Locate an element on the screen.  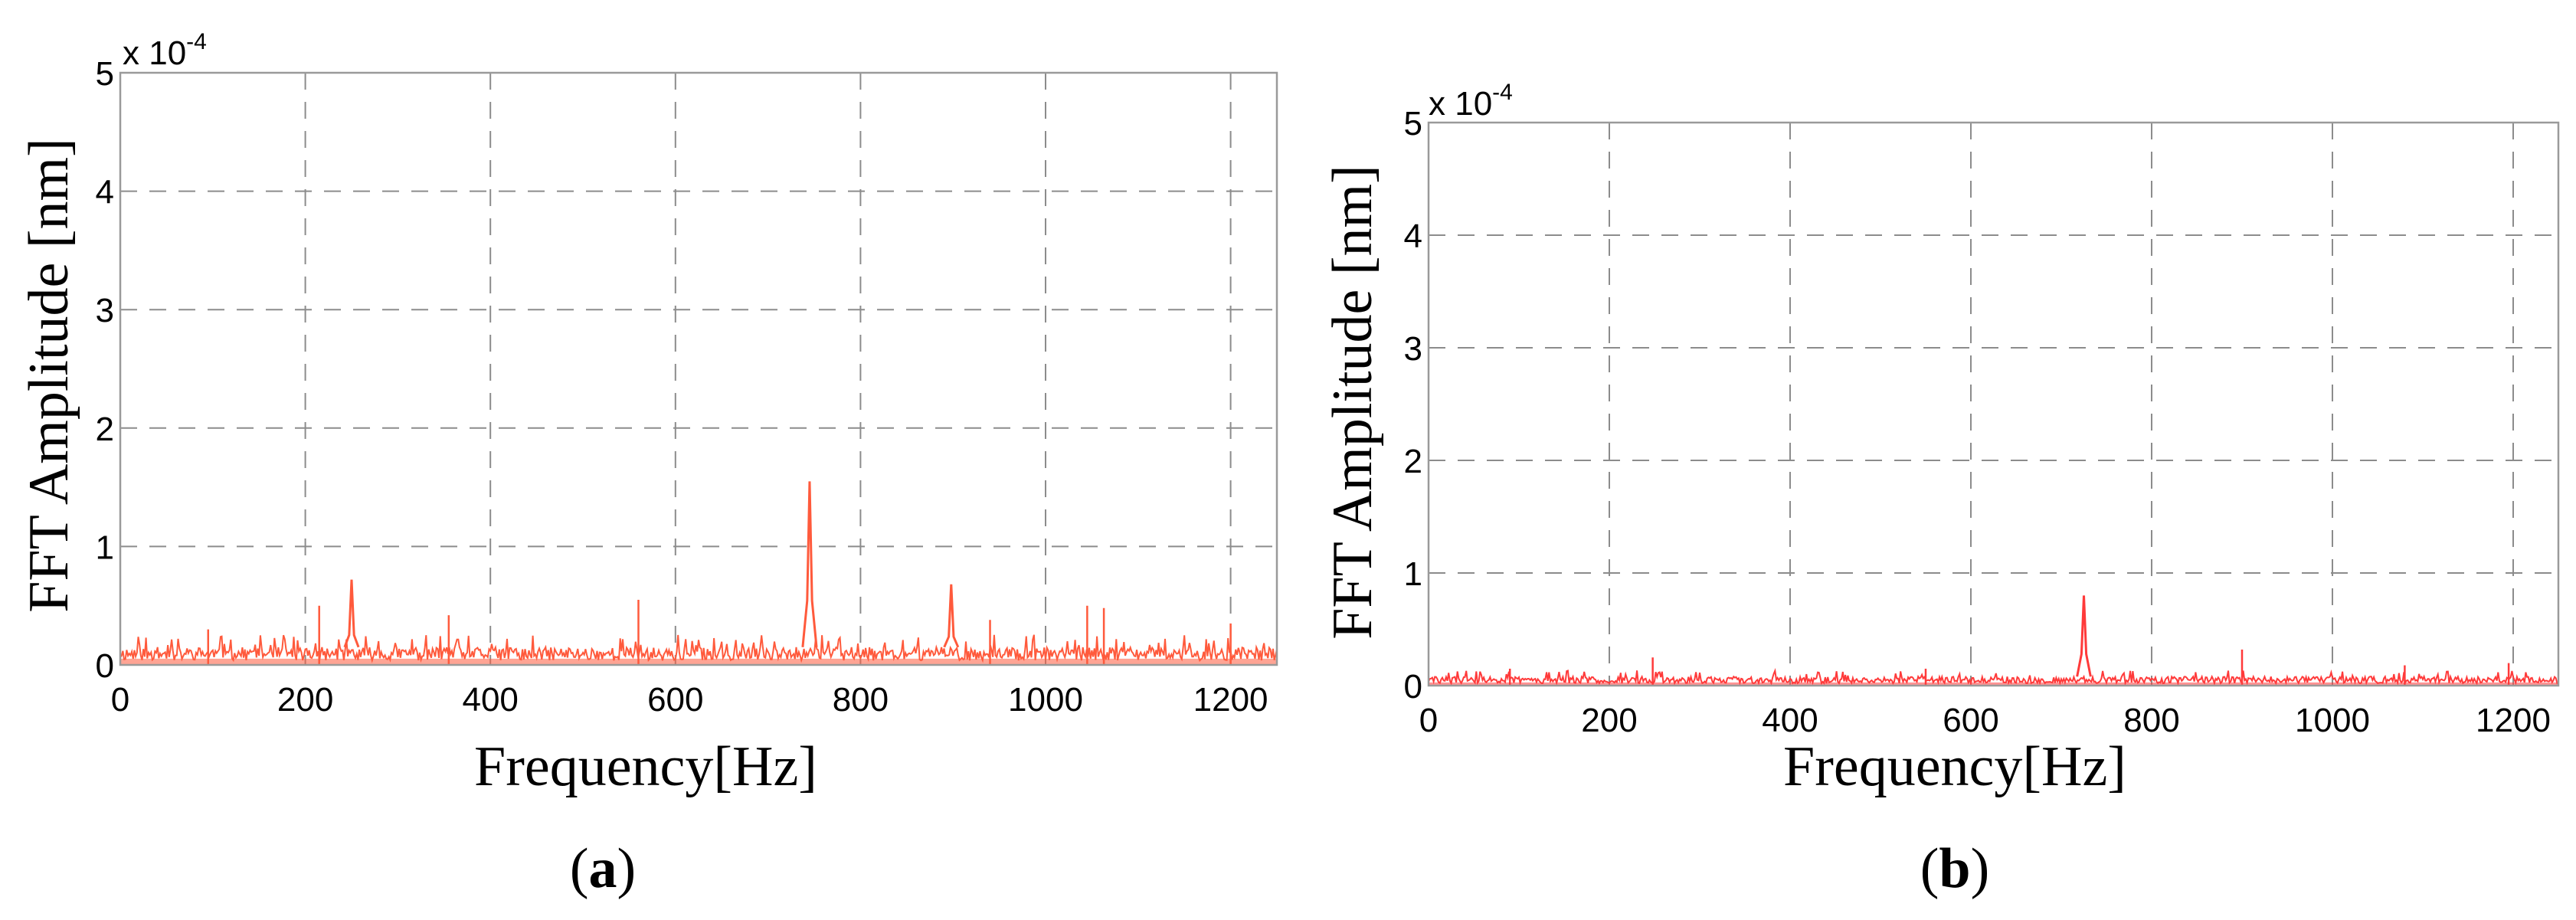
series-b is located at coordinates (1993, 640).